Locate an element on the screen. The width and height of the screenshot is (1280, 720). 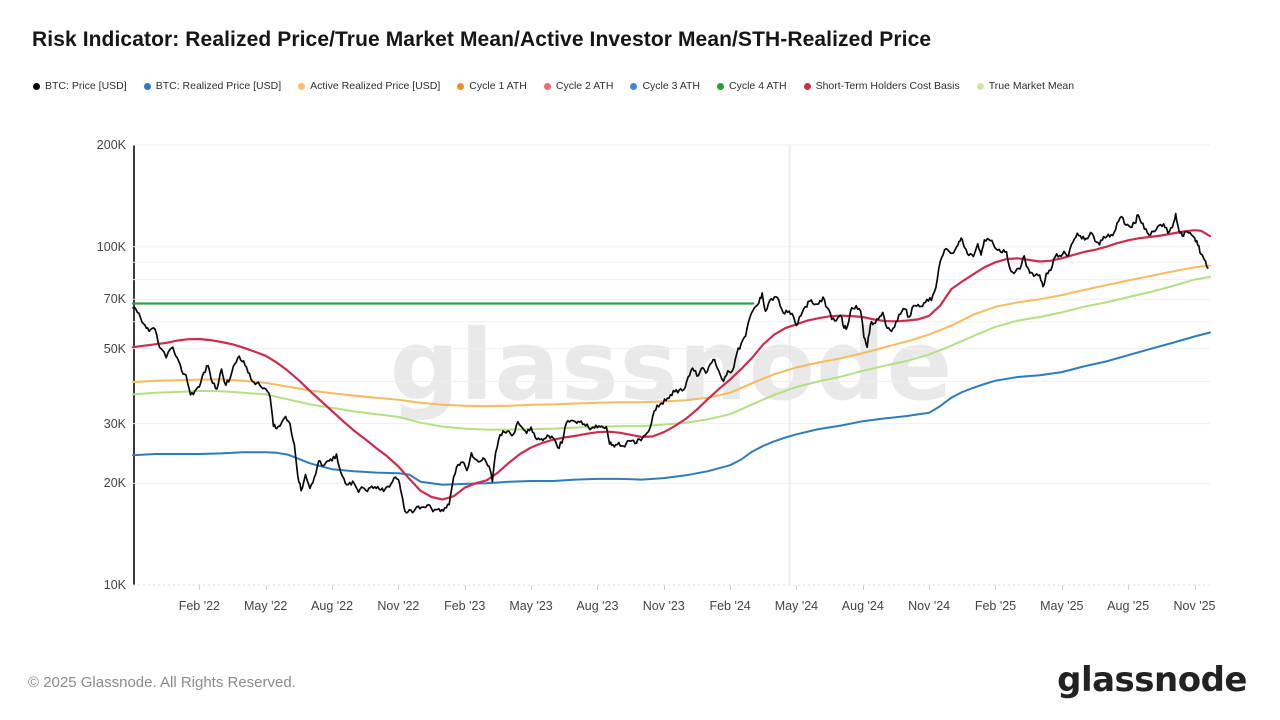
x-axis-tick-label: Nov '22 is located at coordinates (398, 606).